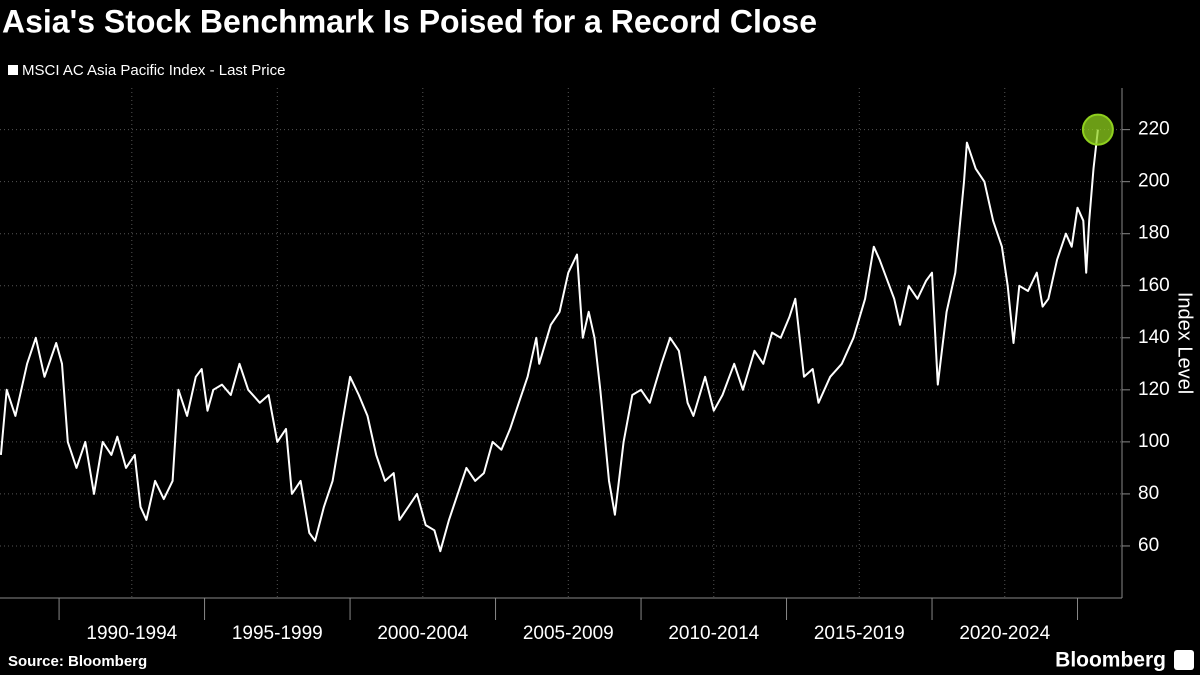 Image resolution: width=1200 pixels, height=675 pixels. Describe the element at coordinates (1148, 493) in the screenshot. I see `y-tick-label: 80` at that location.